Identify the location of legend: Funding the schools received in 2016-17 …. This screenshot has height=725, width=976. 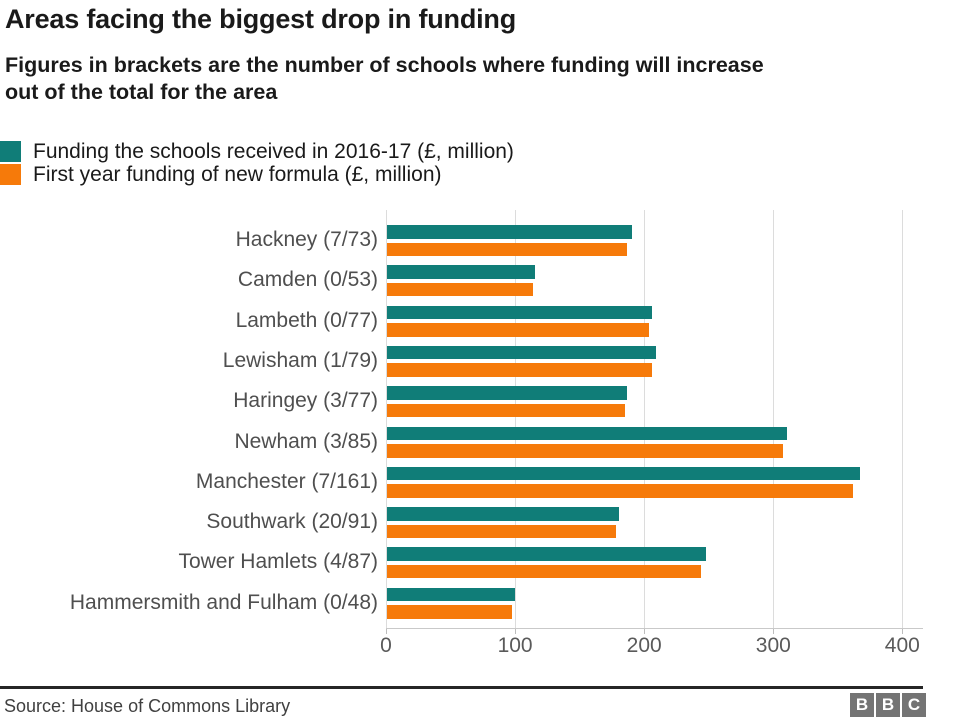
(257, 163).